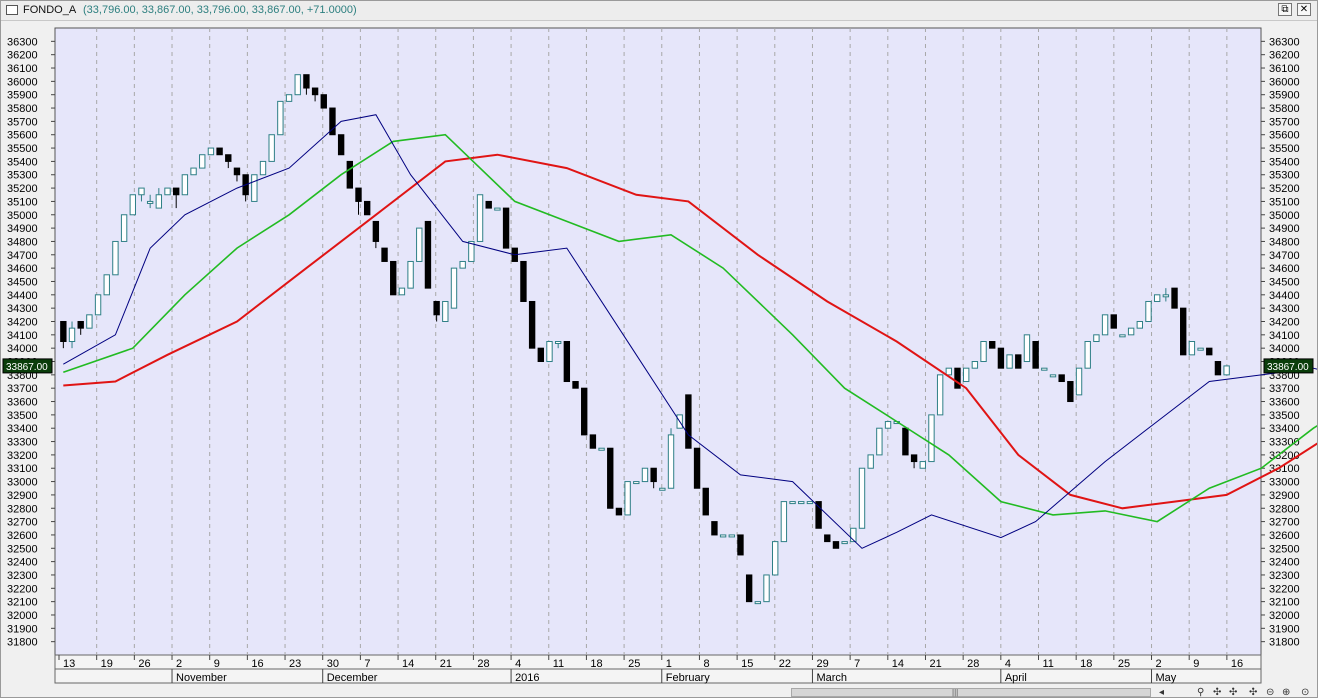 The width and height of the screenshot is (1318, 698). Describe the element at coordinates (1162, 692) in the screenshot. I see `scroll-left-icon: ◂` at that location.